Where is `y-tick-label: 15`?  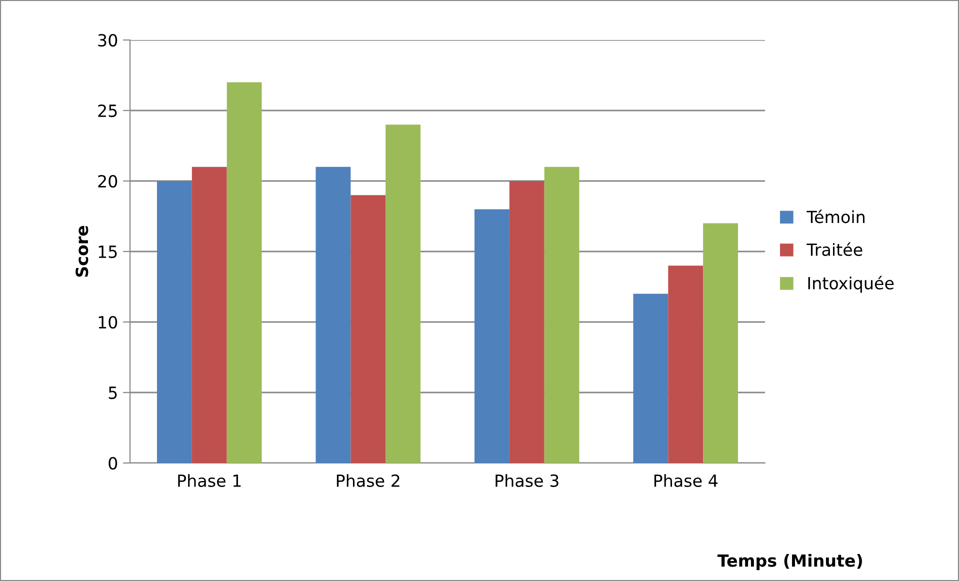
y-tick-label: 15 is located at coordinates (107, 252).